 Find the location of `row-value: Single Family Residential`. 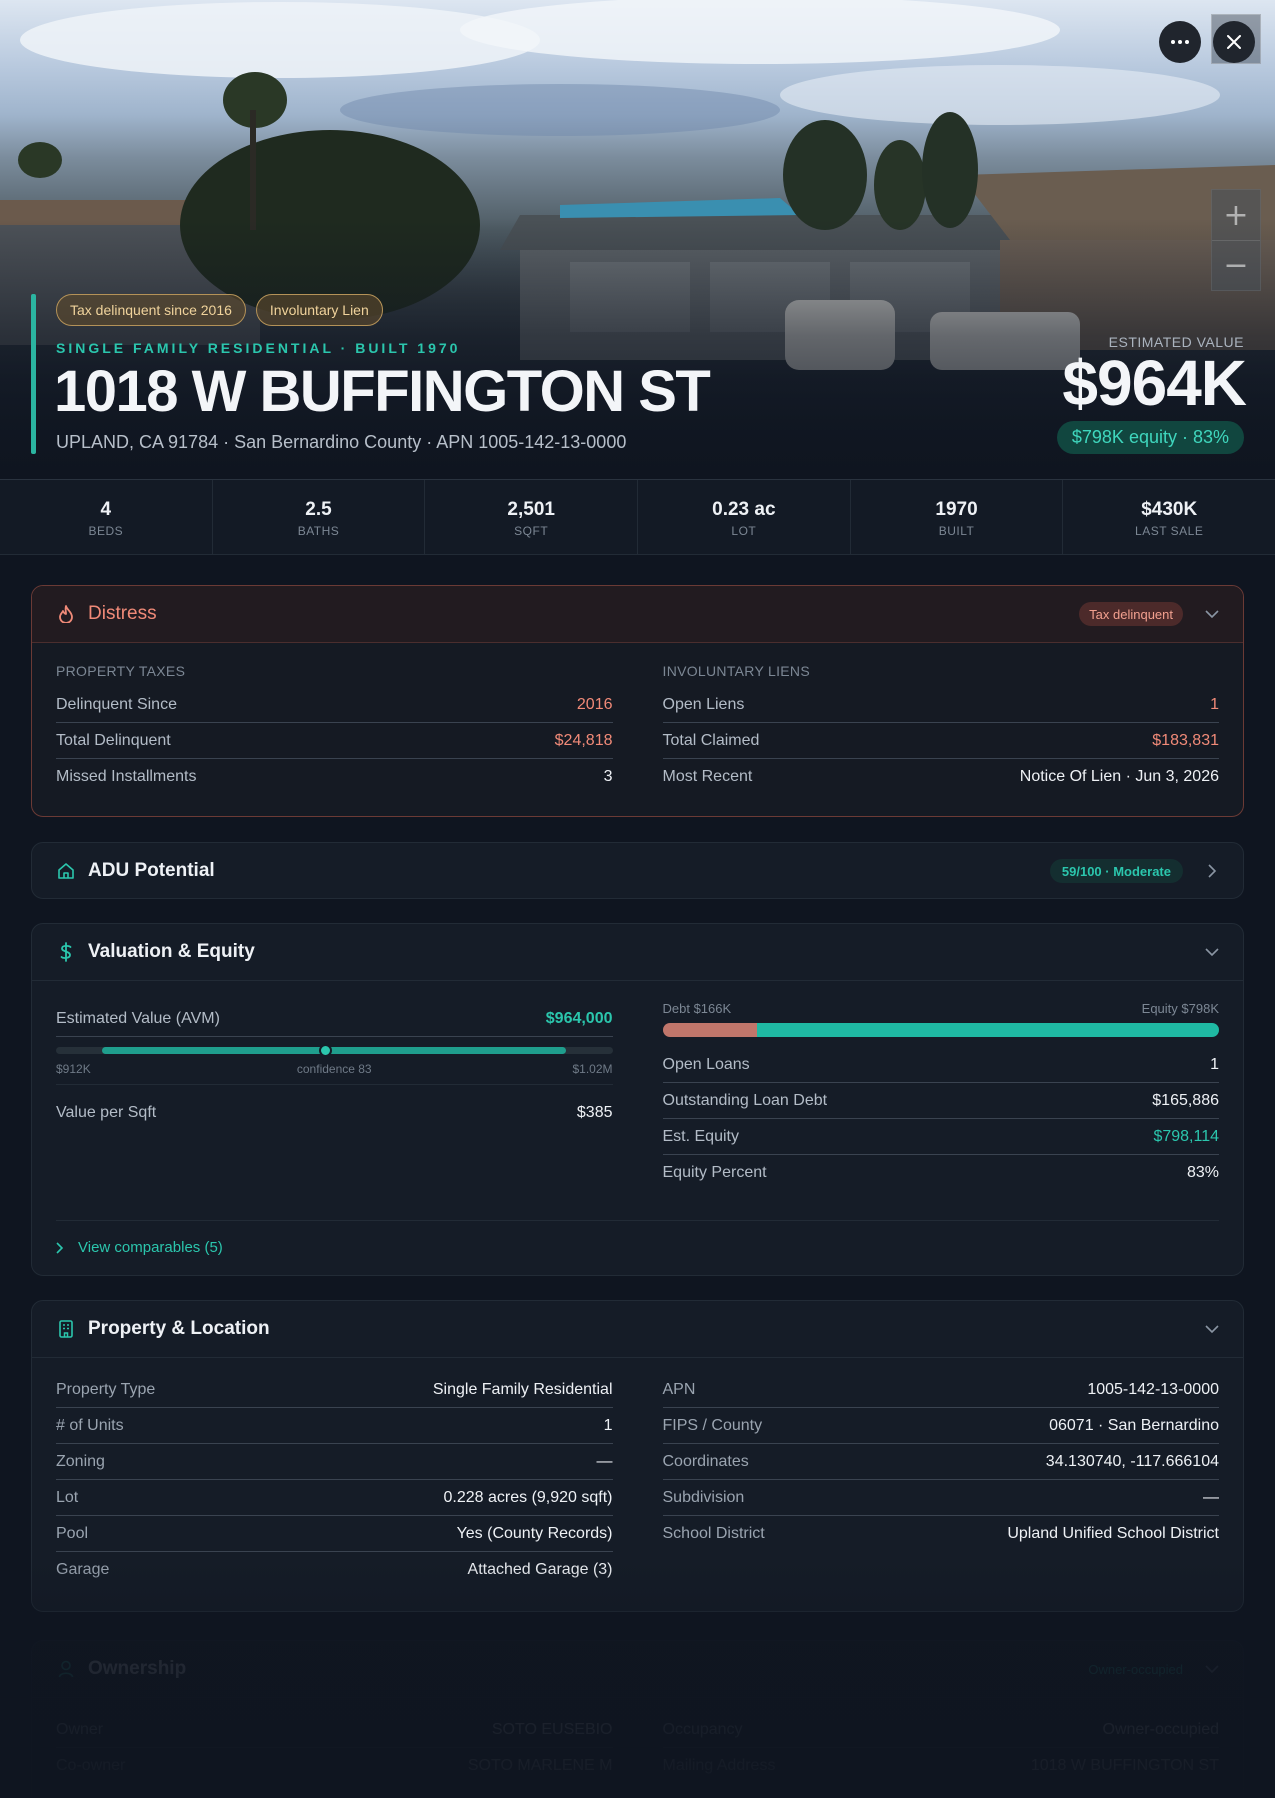

row-value: Single Family Residential is located at coordinates (522, 1389).